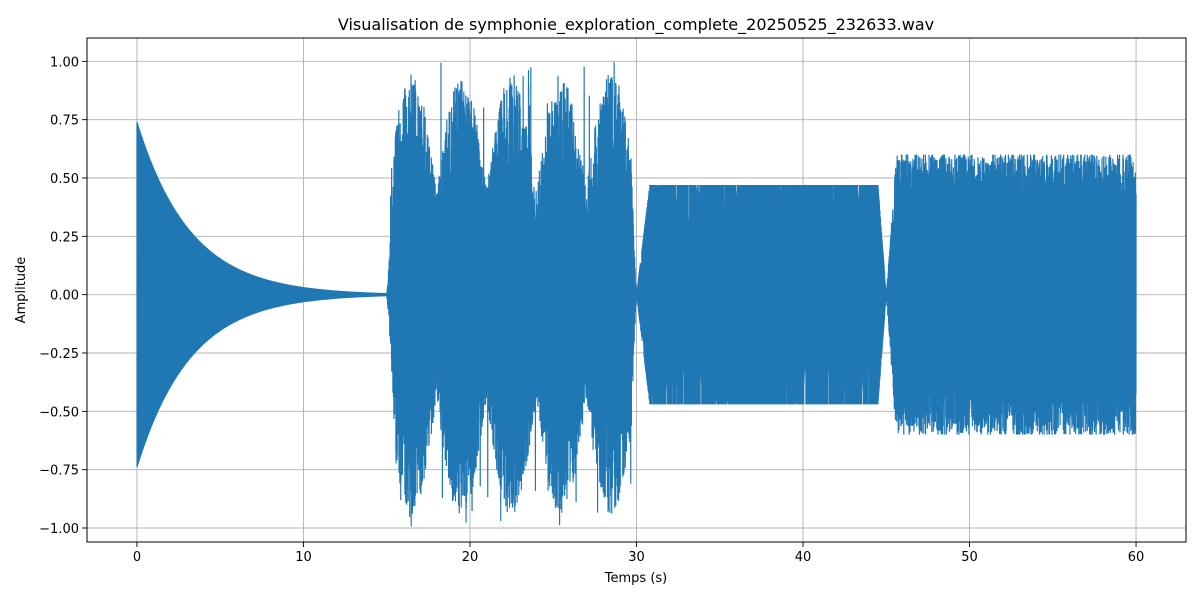 The image size is (1200, 600). Describe the element at coordinates (21, 290) in the screenshot. I see `y-axis-label: Amplitude` at that location.